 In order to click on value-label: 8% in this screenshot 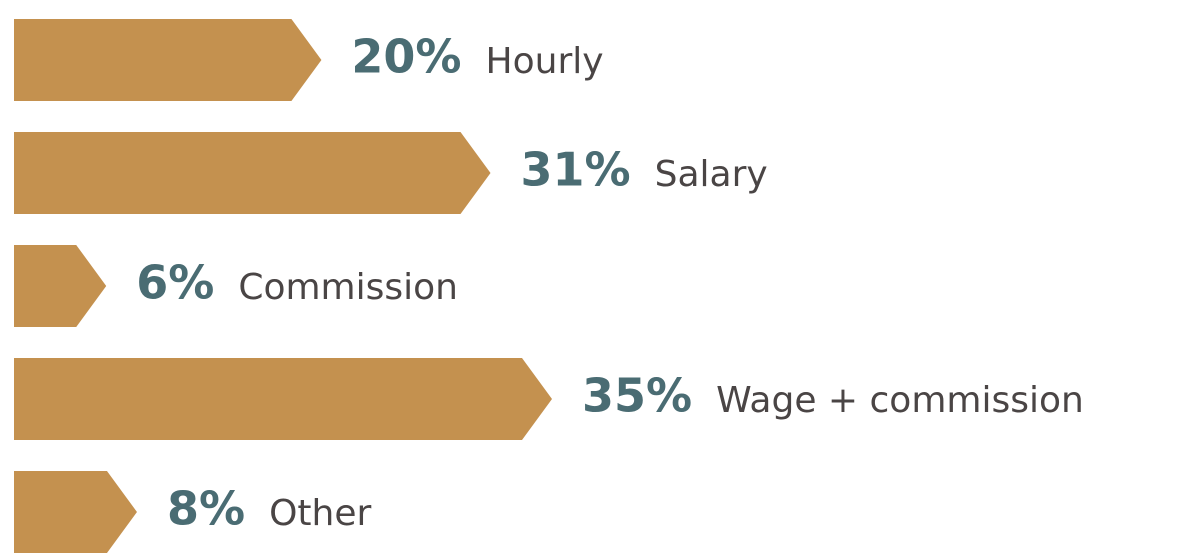, I will do `click(206, 509)`.